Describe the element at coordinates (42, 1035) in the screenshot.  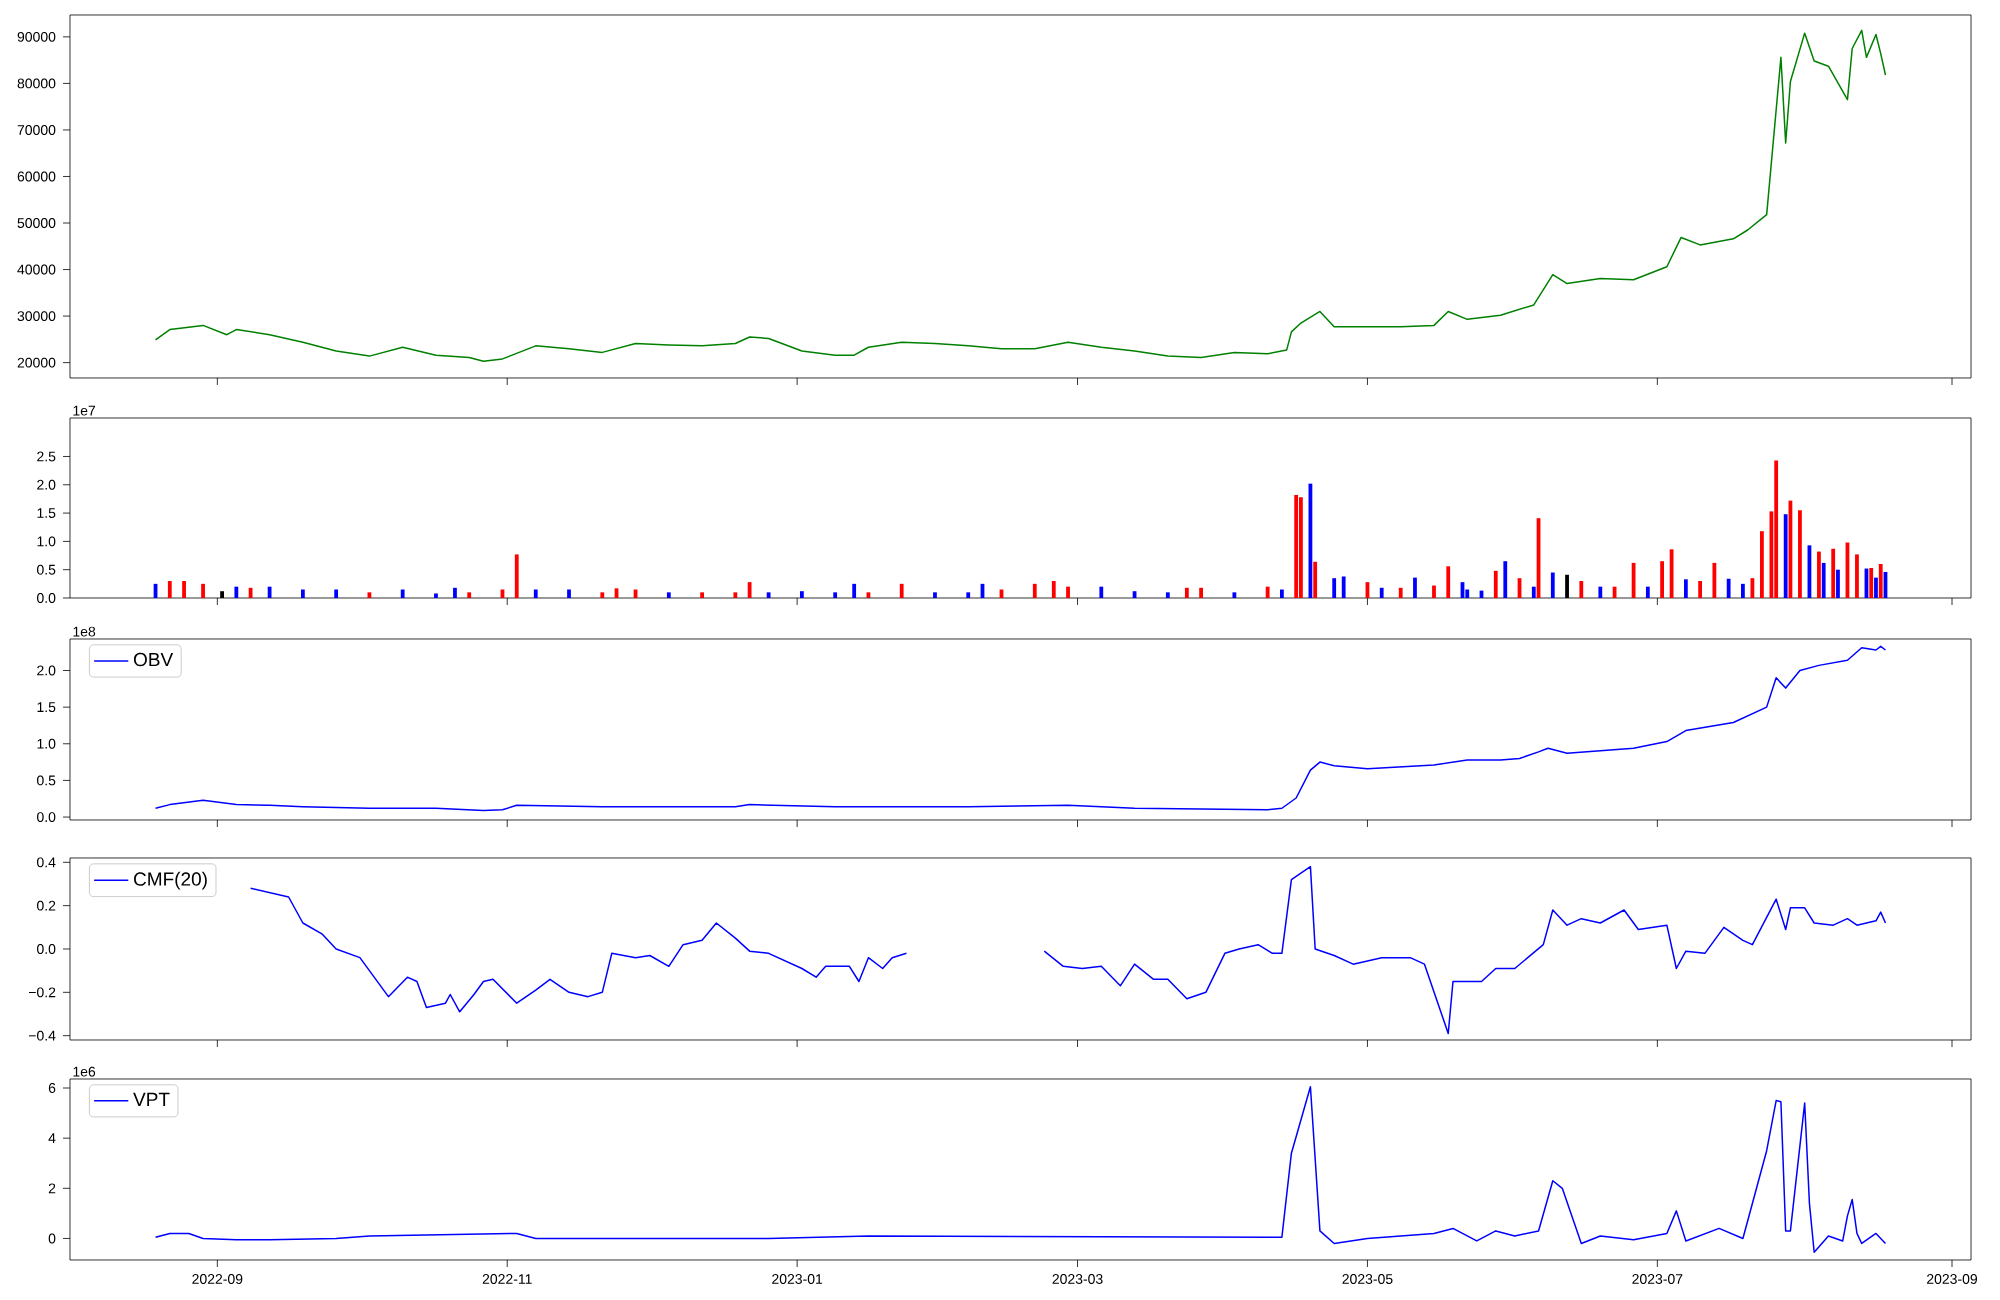
I see `y-tick-label: −0.4` at that location.